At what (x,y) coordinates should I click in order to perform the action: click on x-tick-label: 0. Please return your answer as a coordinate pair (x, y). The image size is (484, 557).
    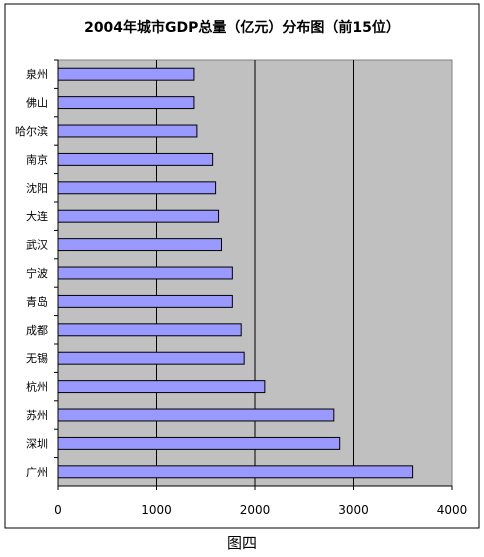
    Looking at the image, I should click on (58, 510).